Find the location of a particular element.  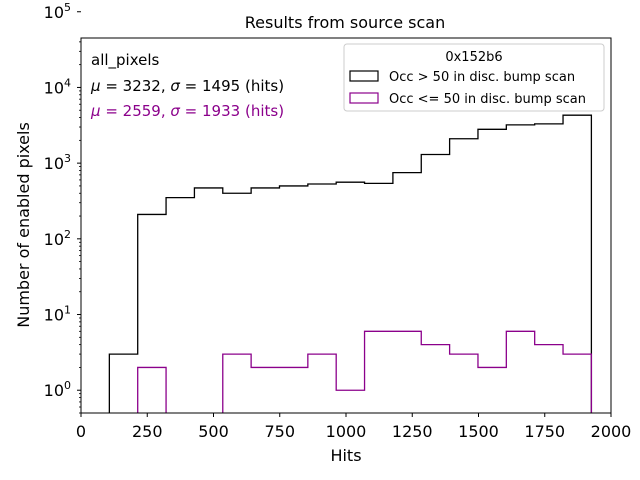

x-tick-label: 1000 is located at coordinates (346, 431).